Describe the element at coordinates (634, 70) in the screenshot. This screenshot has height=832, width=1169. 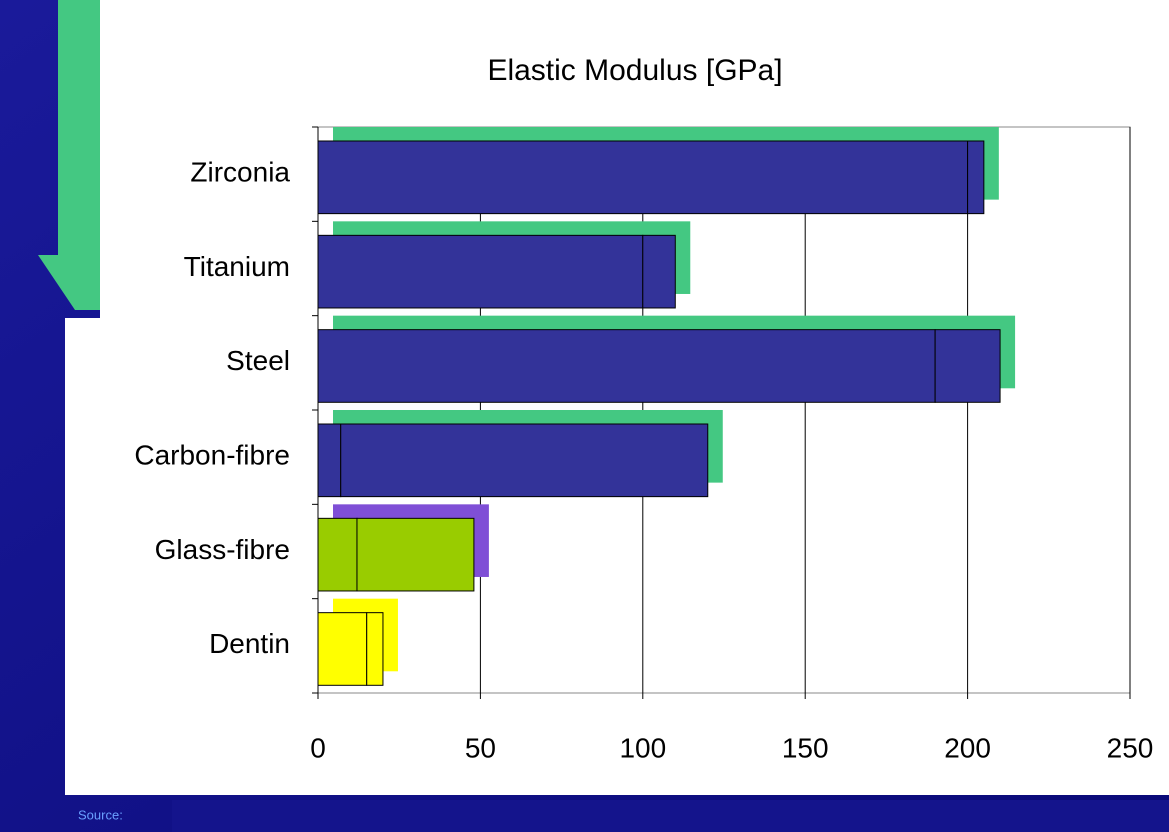
I see `chart-title: Elastic Modulus [GPa]` at that location.